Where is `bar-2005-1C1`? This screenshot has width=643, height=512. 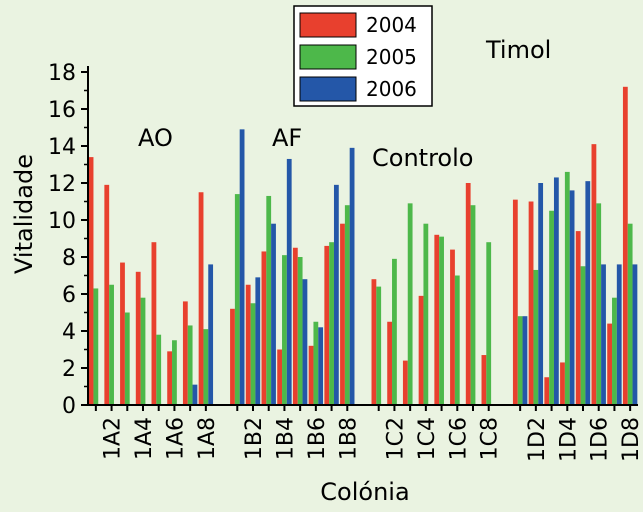
bar-2005-1C1 is located at coordinates (379, 345).